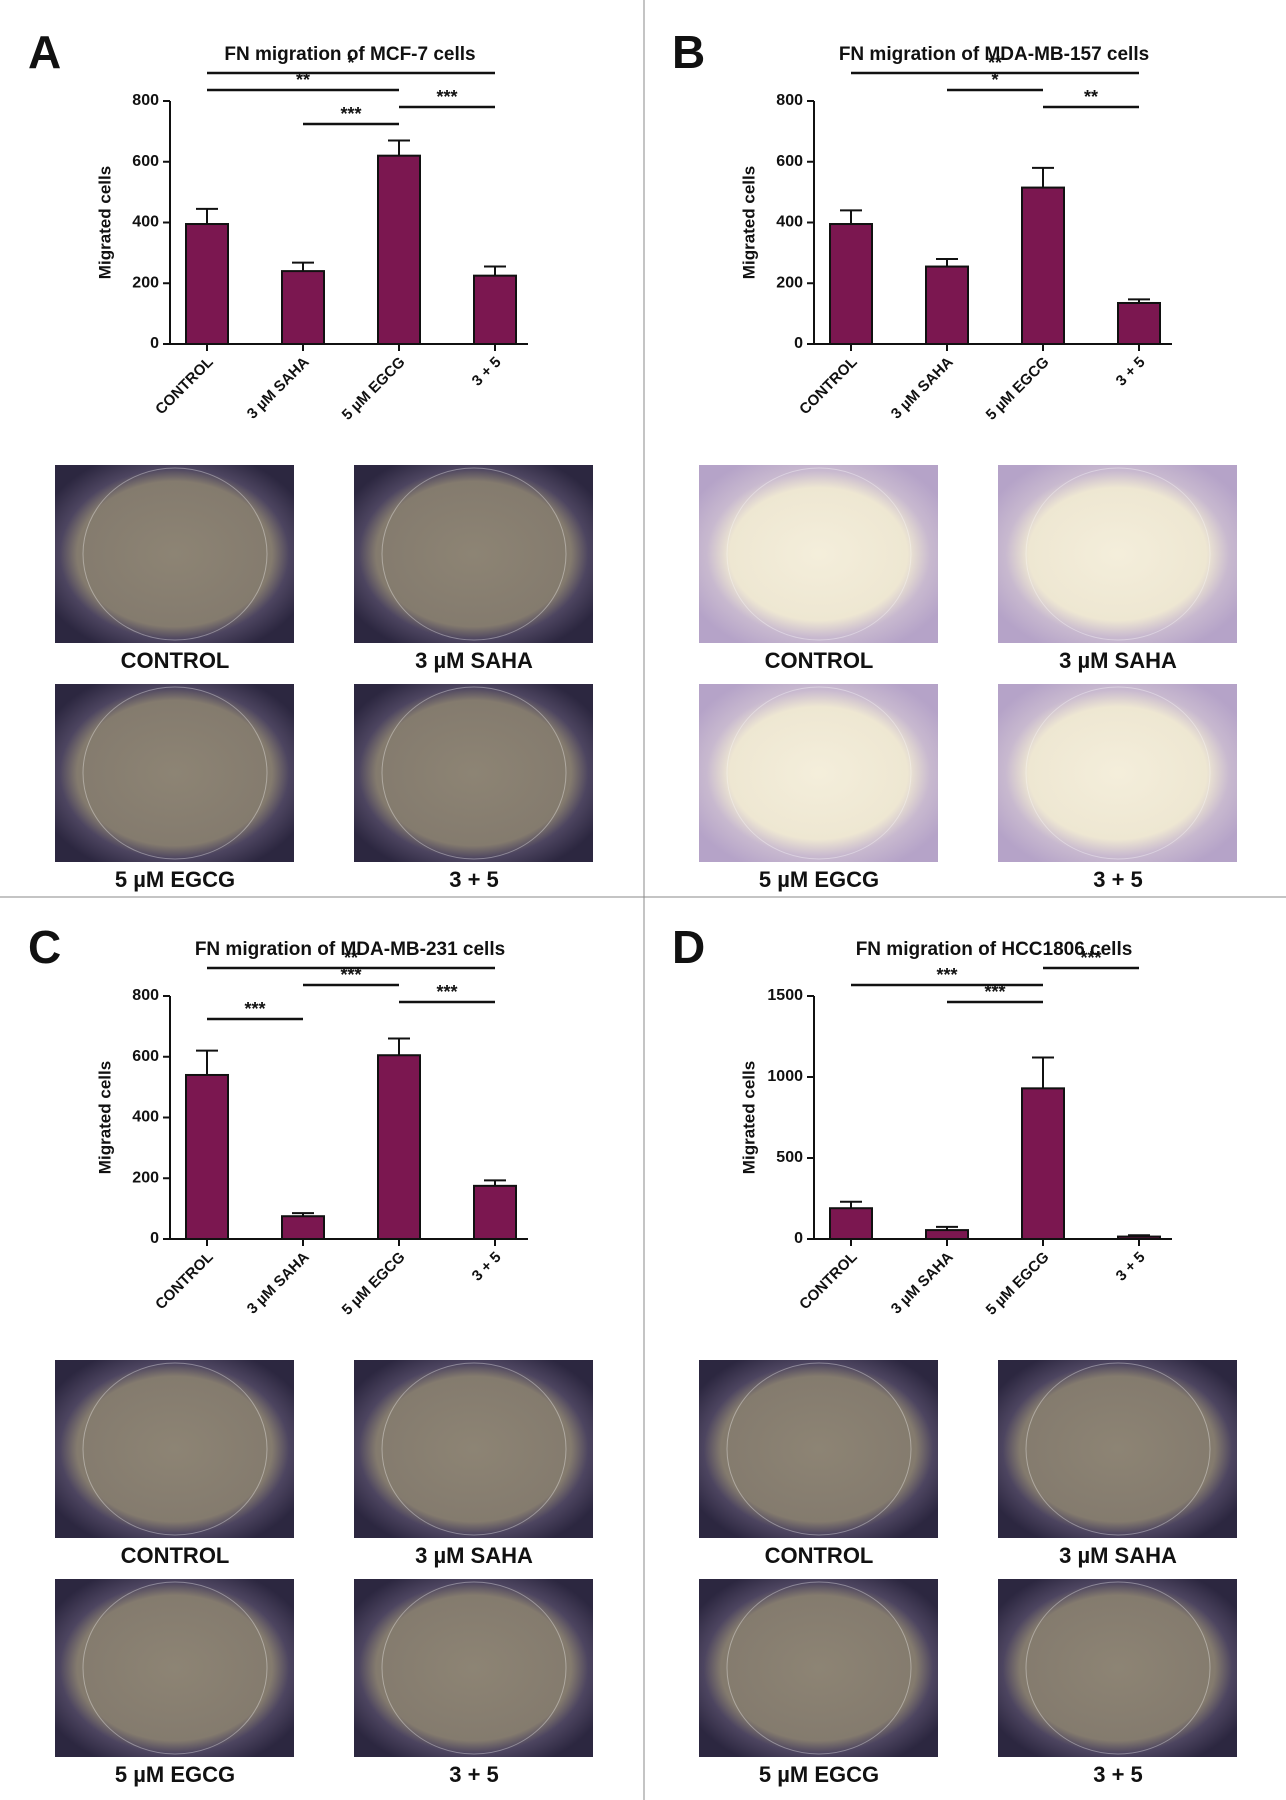 The height and width of the screenshot is (1800, 1286). Describe the element at coordinates (785, 995) in the screenshot. I see `y-tick-label: 1500` at that location.